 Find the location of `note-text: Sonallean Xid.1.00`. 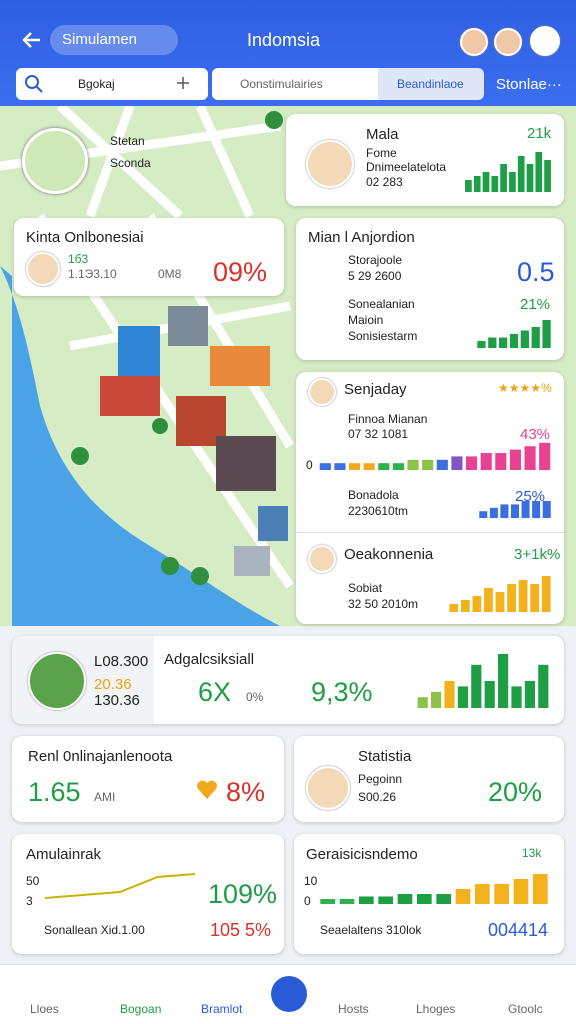

note-text: Sonallean Xid.1.00 is located at coordinates (94, 930).